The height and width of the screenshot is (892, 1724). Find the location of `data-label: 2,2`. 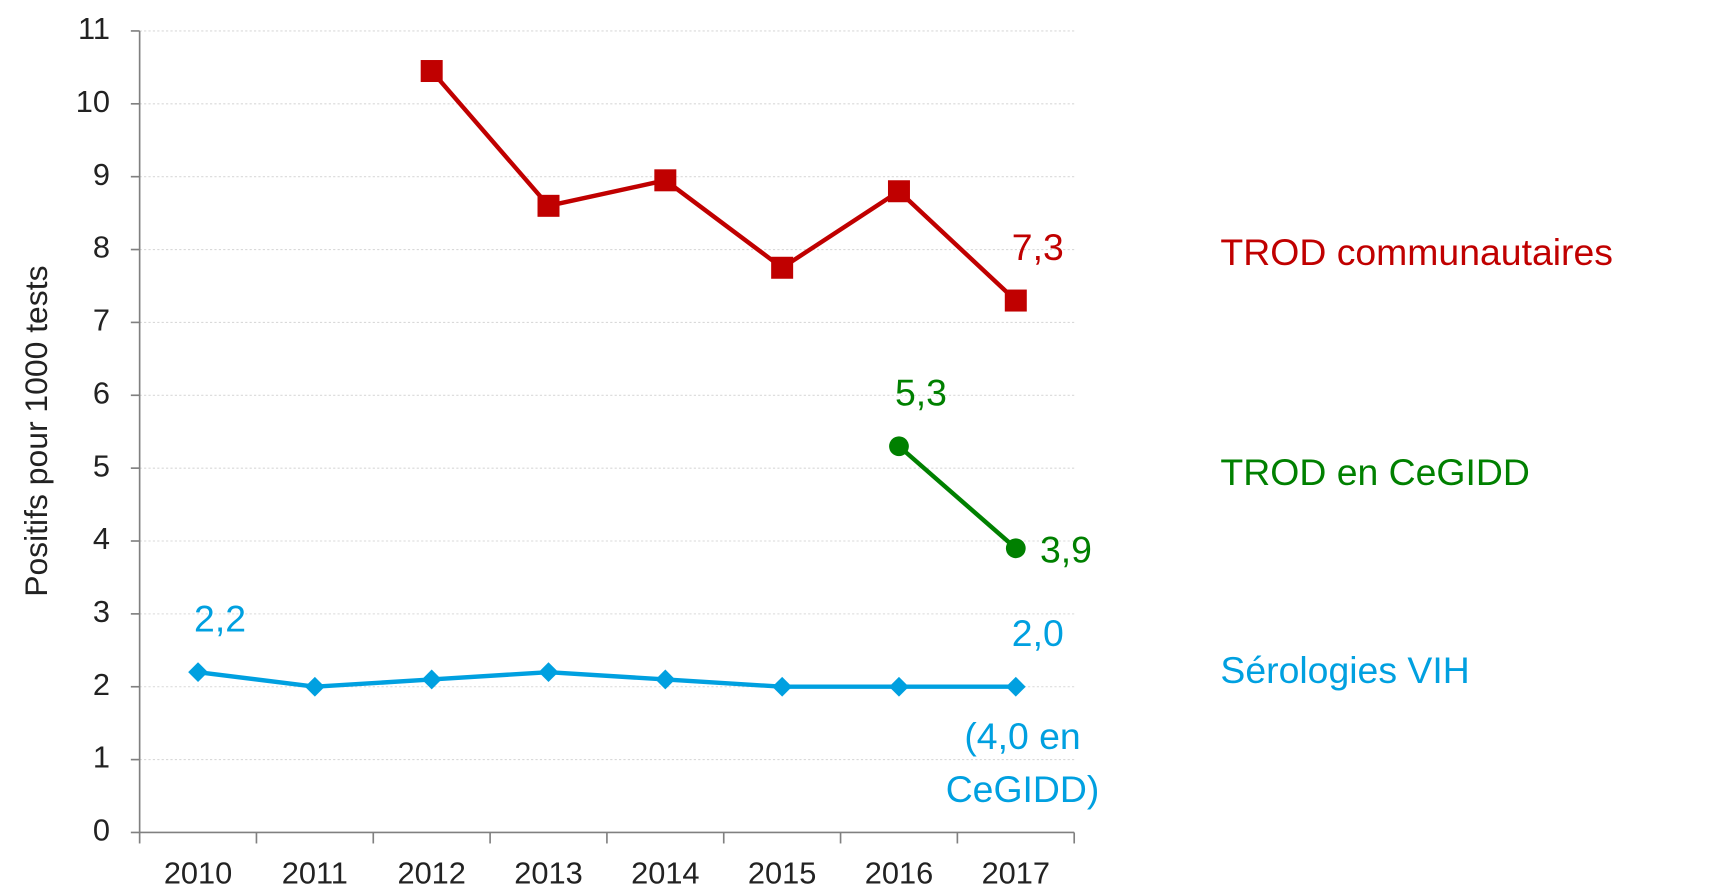

data-label: 2,2 is located at coordinates (220, 618).